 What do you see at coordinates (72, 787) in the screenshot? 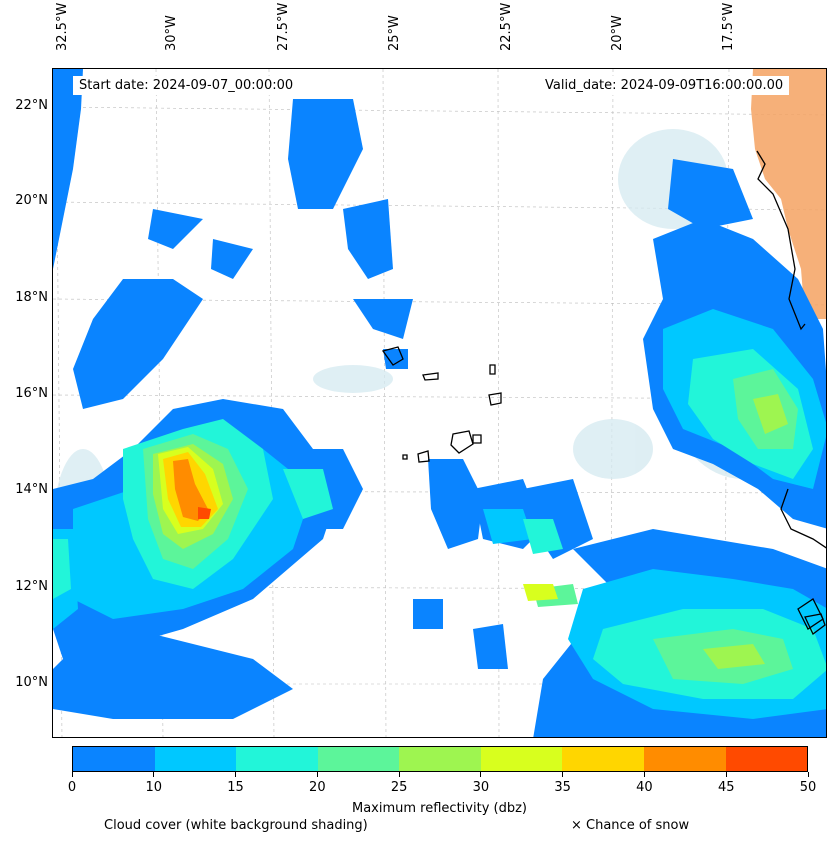
I see `colorbar-tick-label: 0` at bounding box center [72, 787].